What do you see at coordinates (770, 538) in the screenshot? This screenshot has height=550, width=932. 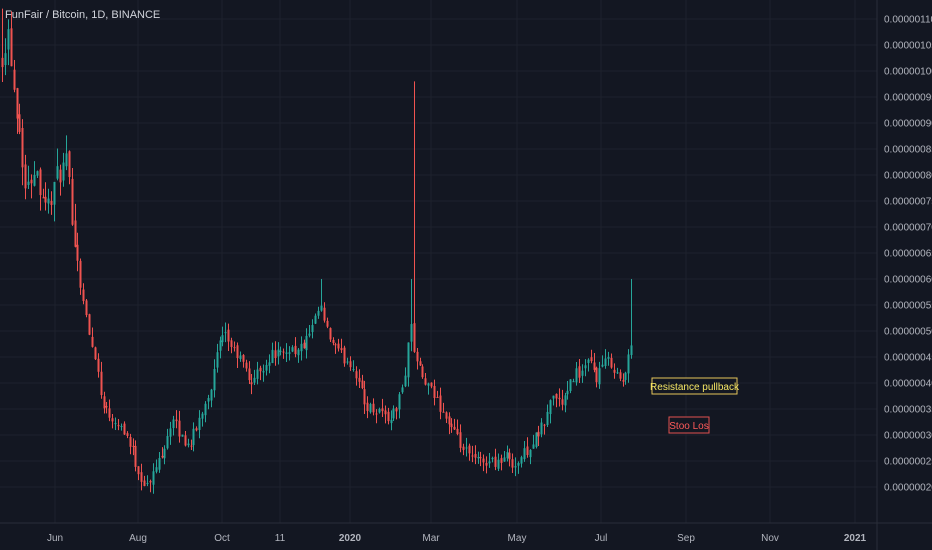 I see `x-tick-label: Nov` at bounding box center [770, 538].